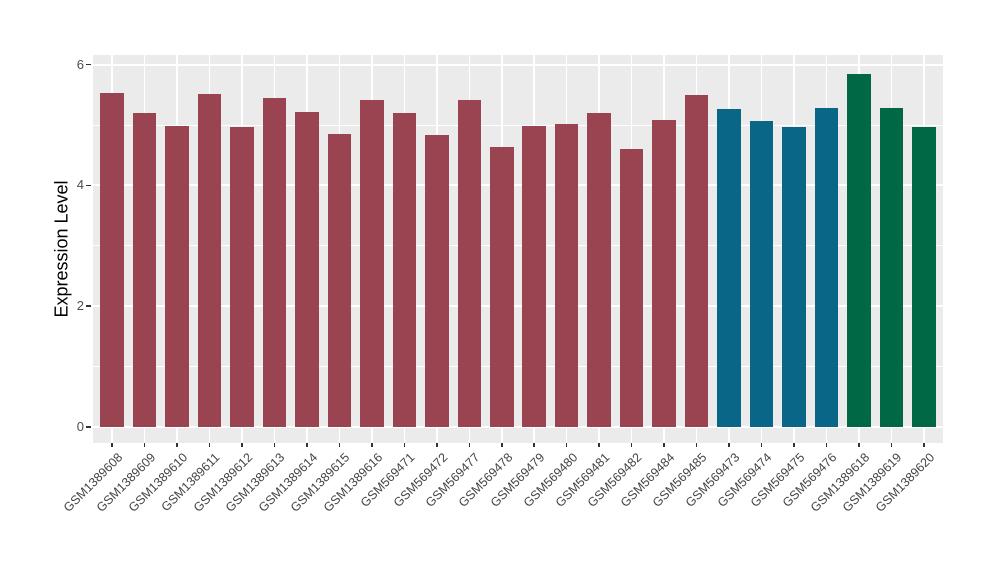 The height and width of the screenshot is (580, 1000). I want to click on bar-GSM1389615, so click(339, 280).